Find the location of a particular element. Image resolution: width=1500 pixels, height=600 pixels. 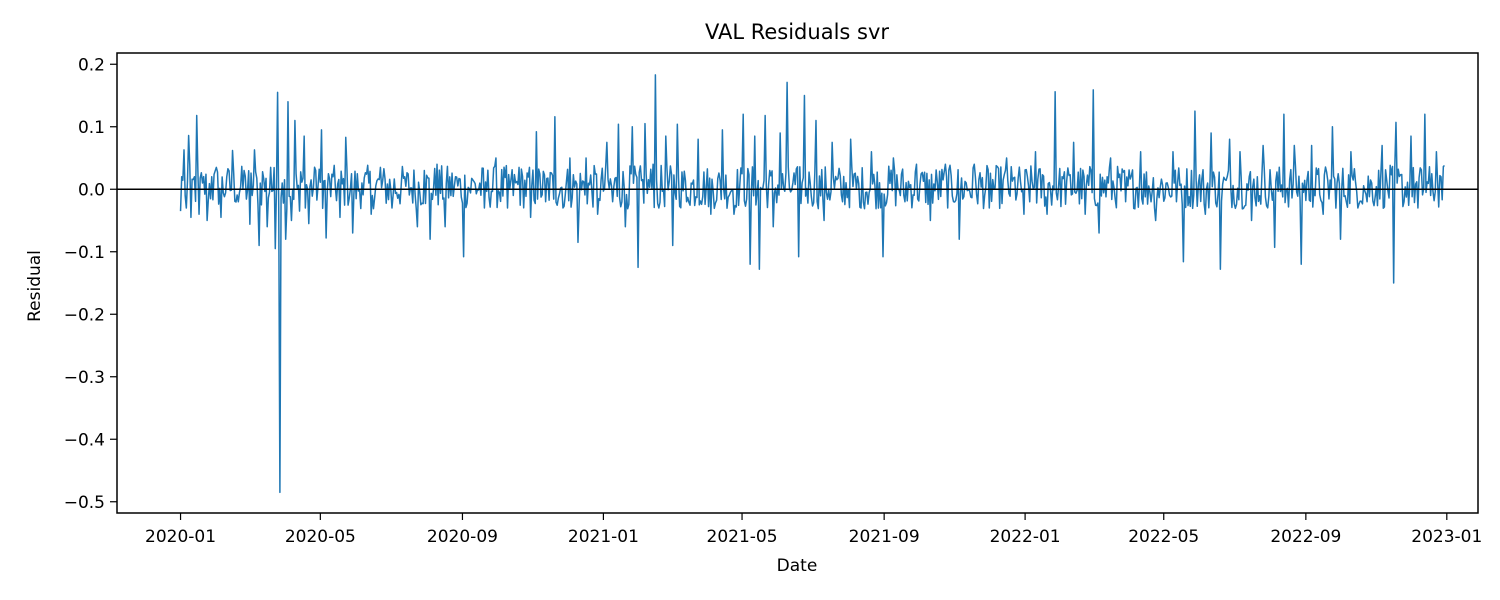

x-tick-label: 2020-05 is located at coordinates (320, 537).